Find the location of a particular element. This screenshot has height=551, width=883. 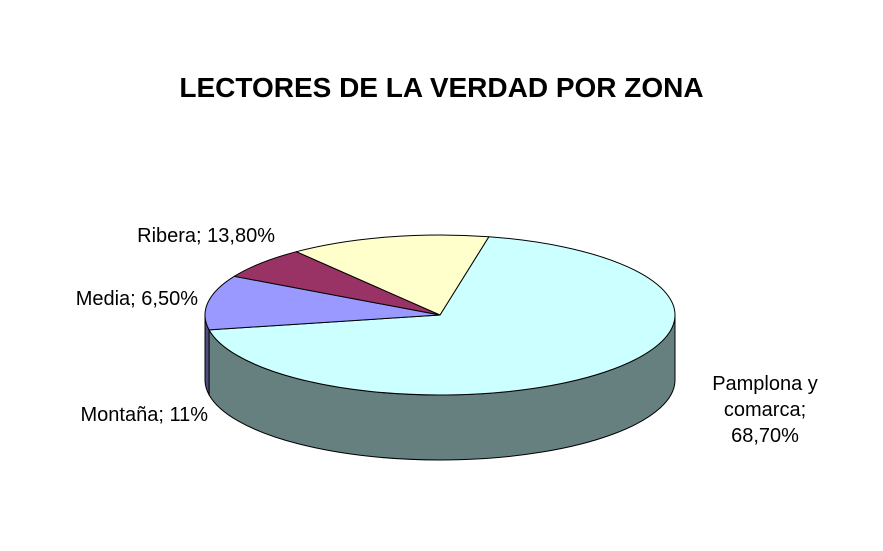

chart-title: LECTORES DE LA VERDAD POR ZONA is located at coordinates (441, 87).